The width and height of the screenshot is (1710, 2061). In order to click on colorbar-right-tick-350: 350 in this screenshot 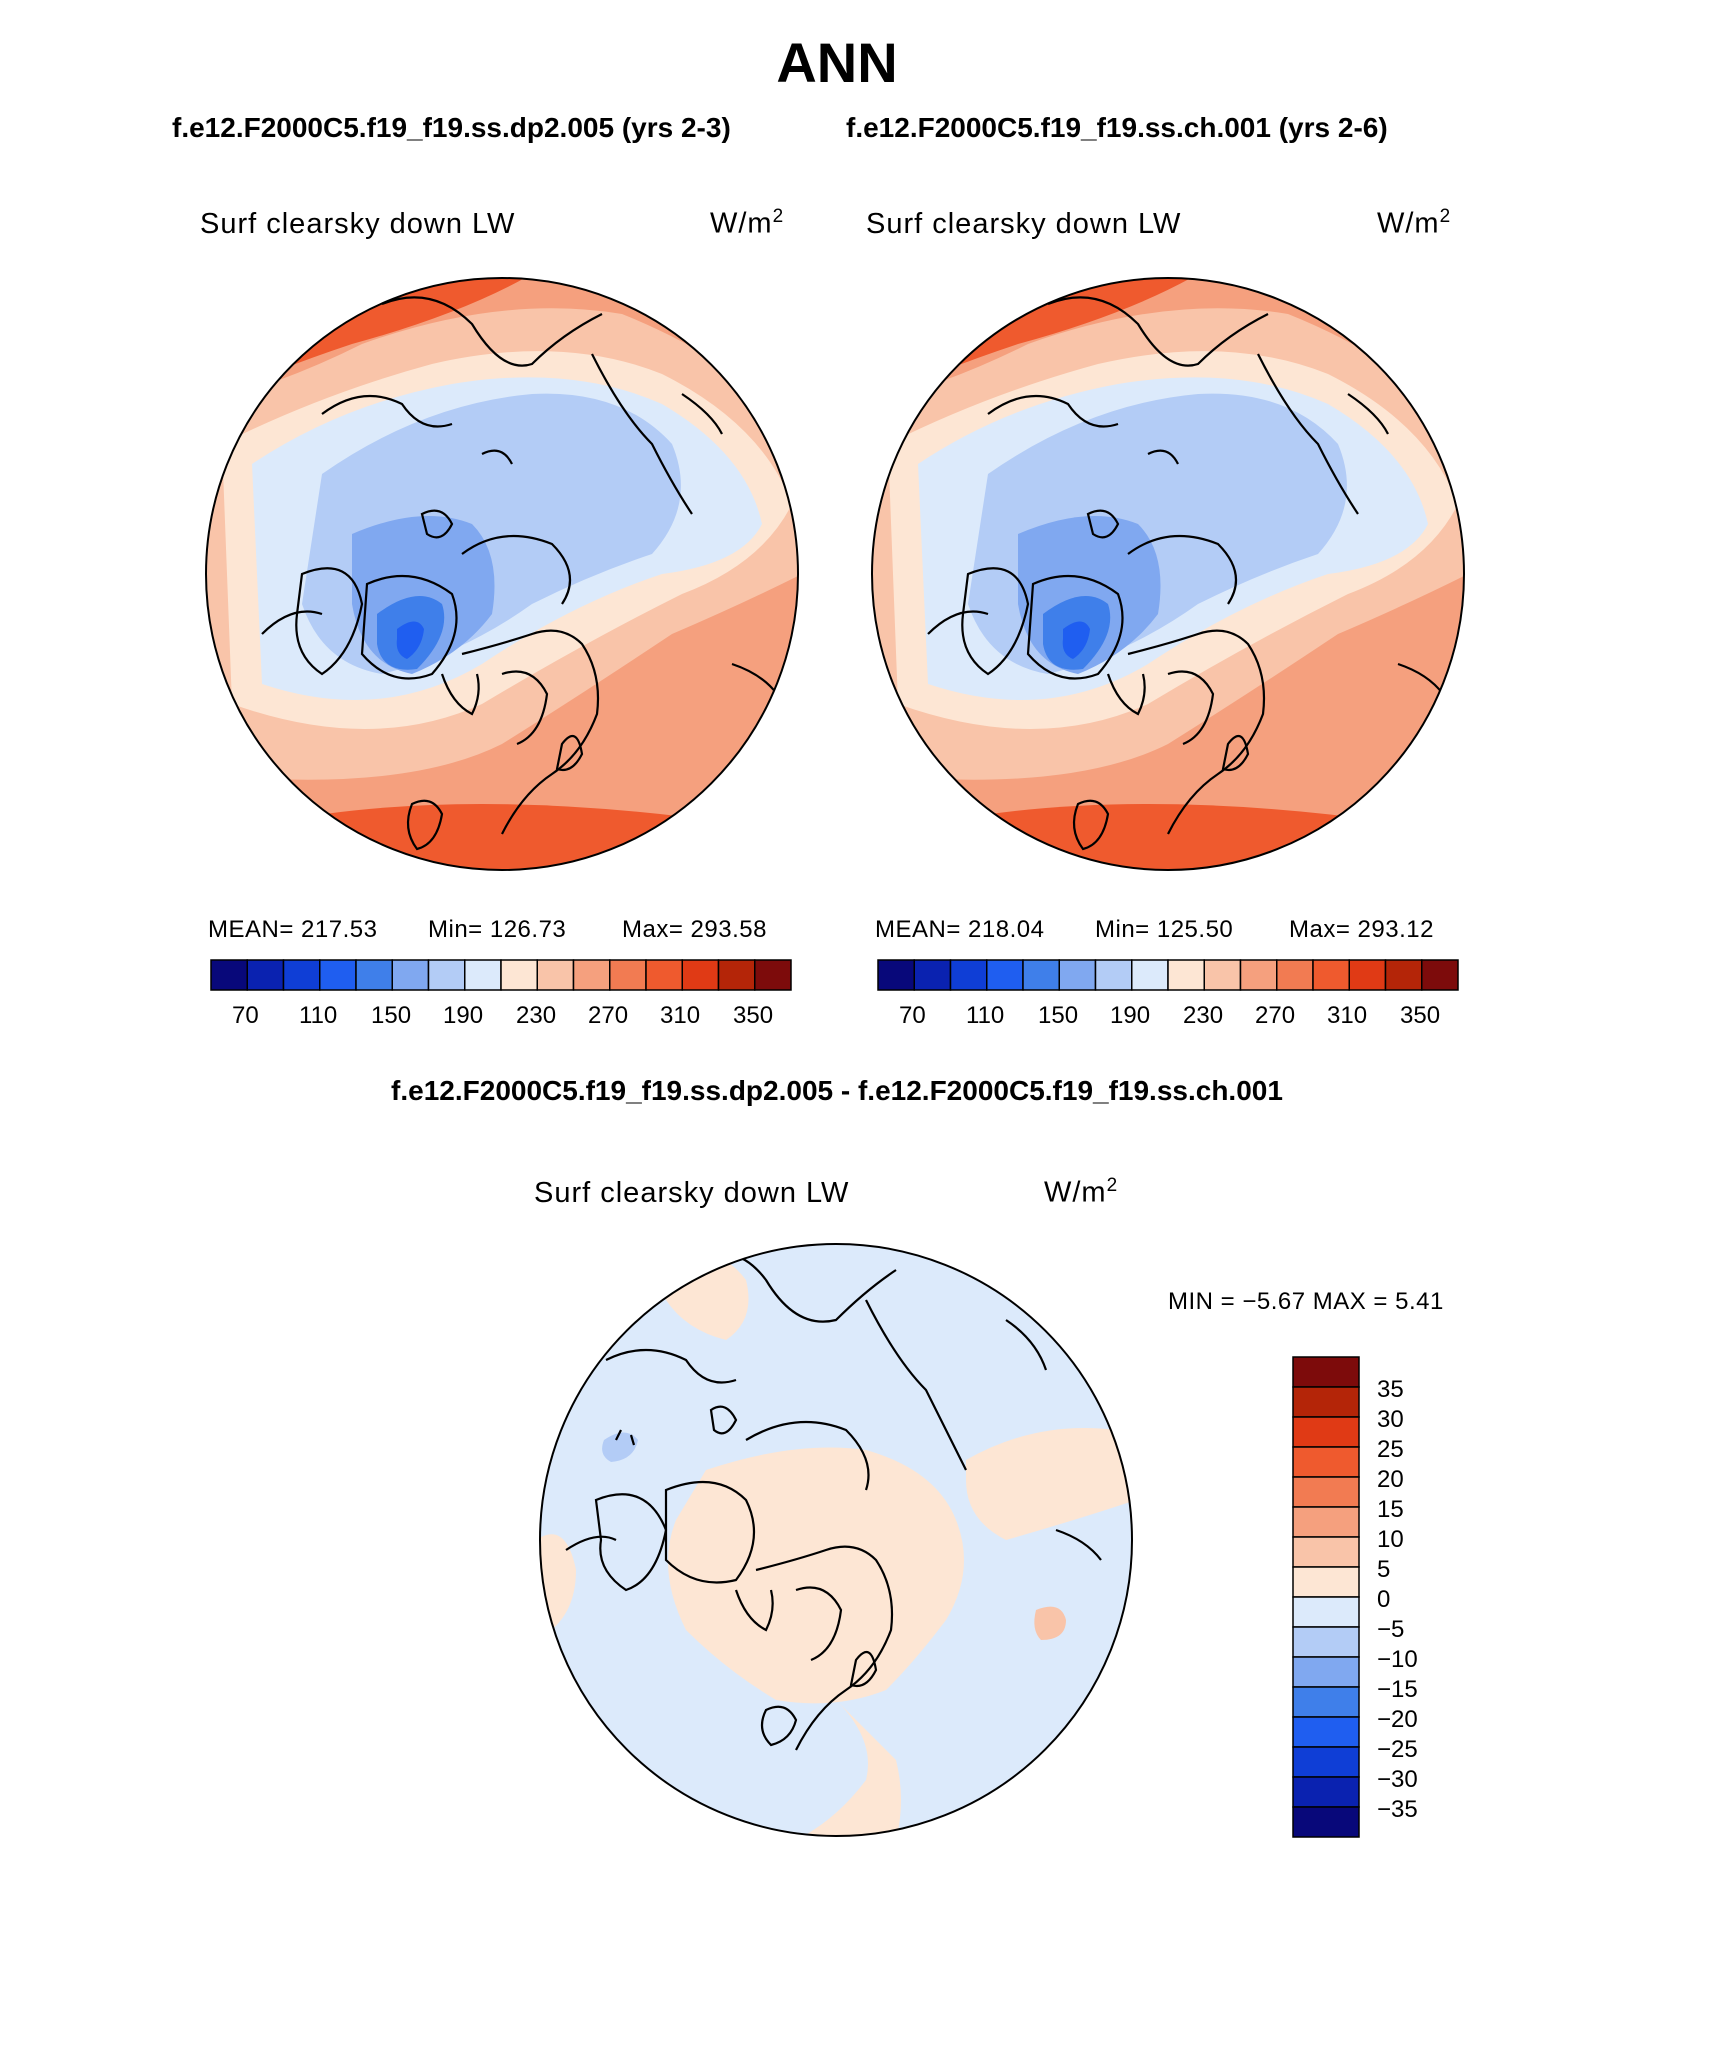, I will do `click(1420, 1015)`.